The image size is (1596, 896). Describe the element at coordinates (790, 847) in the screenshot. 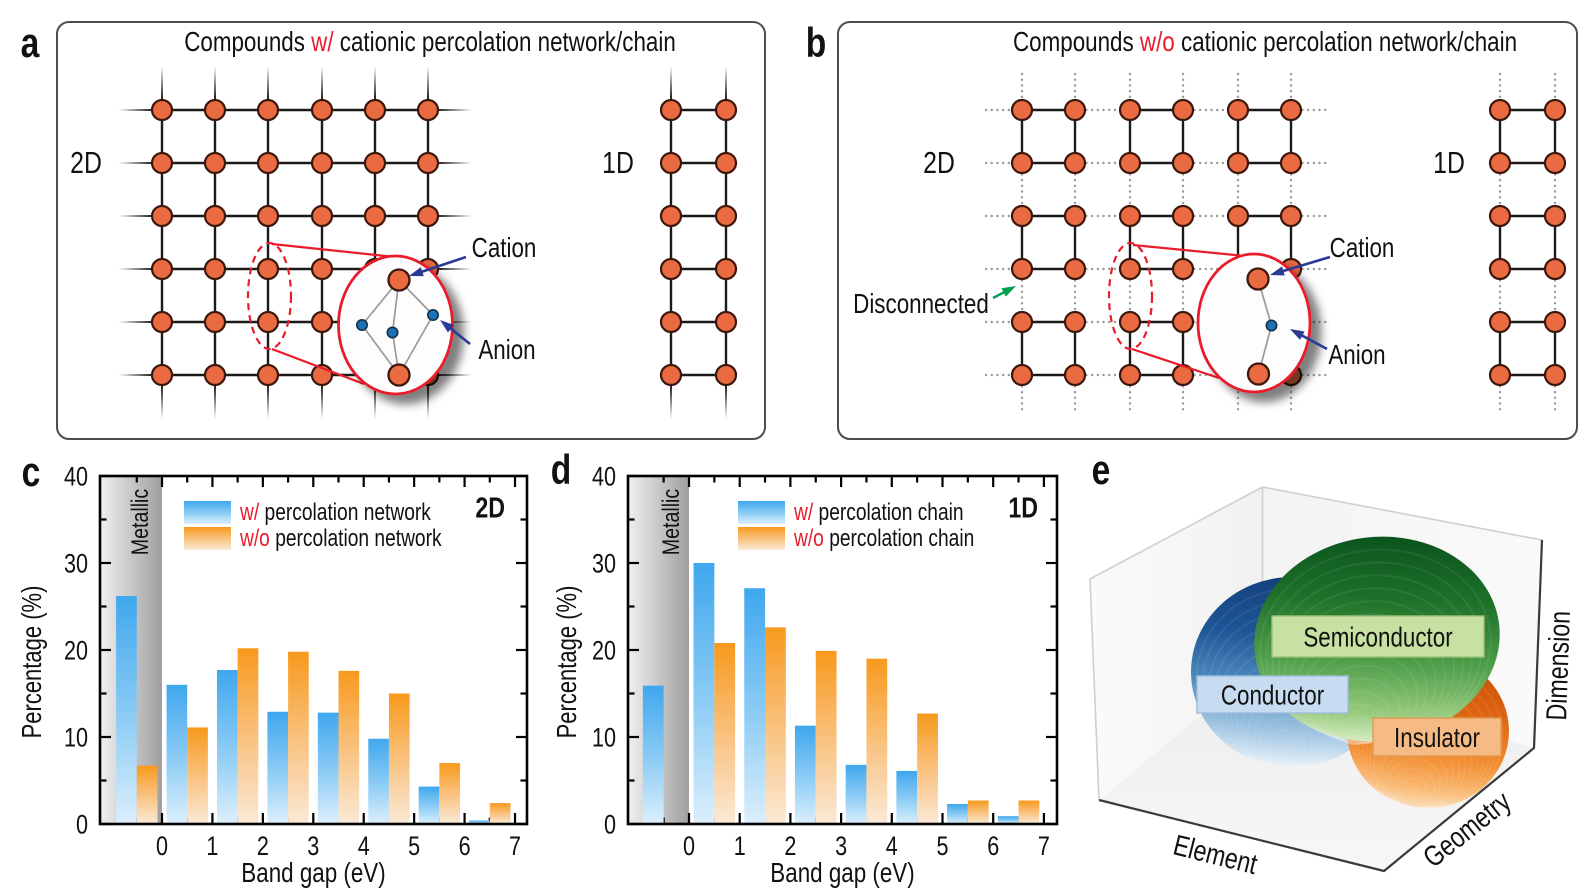

I see `x-tick-label: 2` at that location.